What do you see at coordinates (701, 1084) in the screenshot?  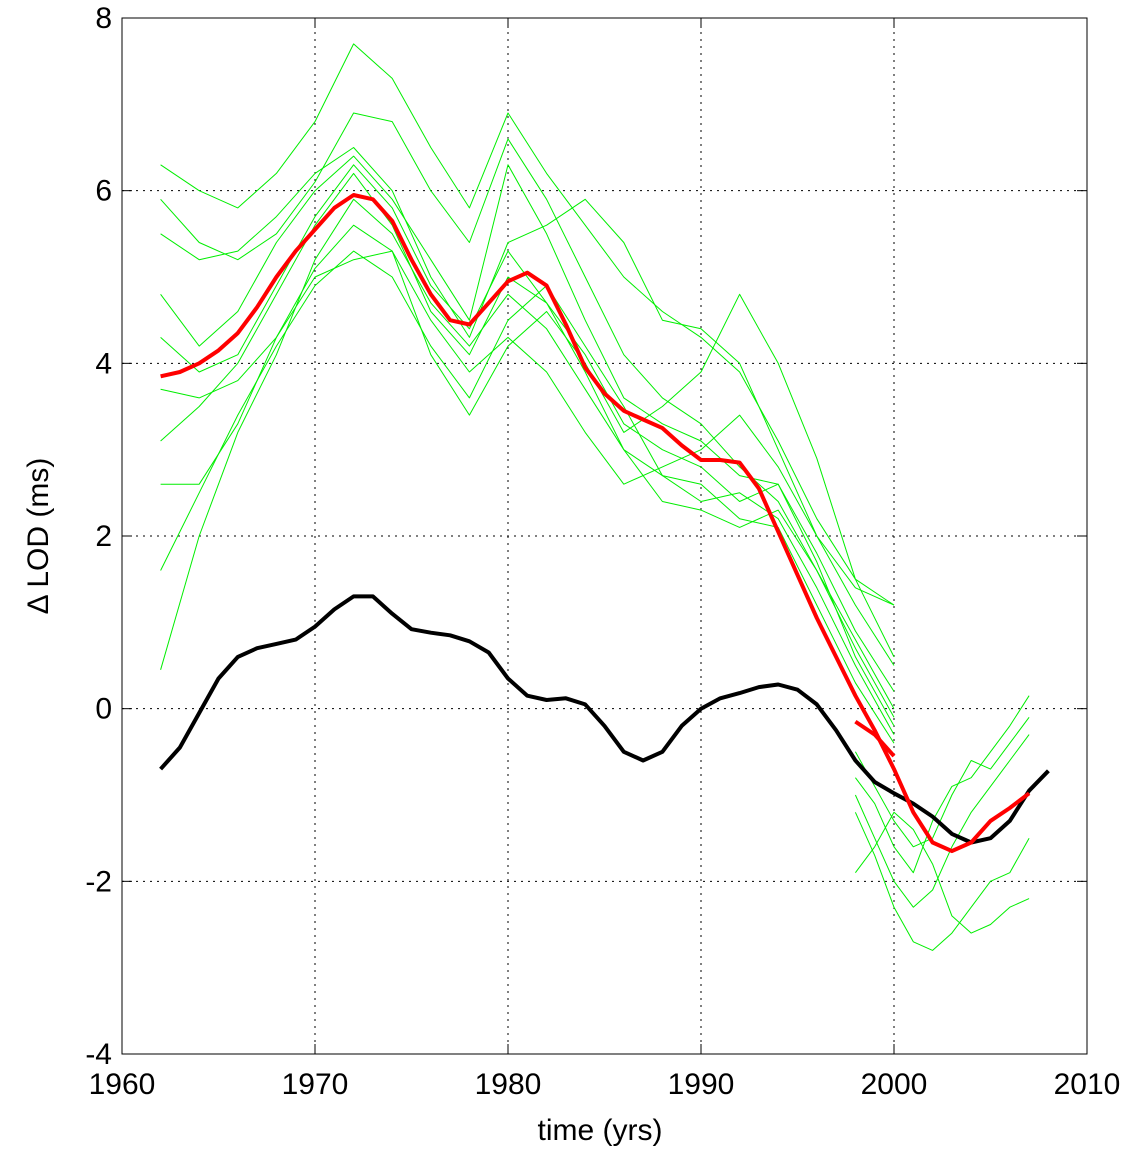 I see `x-tick-label: 1990` at bounding box center [701, 1084].